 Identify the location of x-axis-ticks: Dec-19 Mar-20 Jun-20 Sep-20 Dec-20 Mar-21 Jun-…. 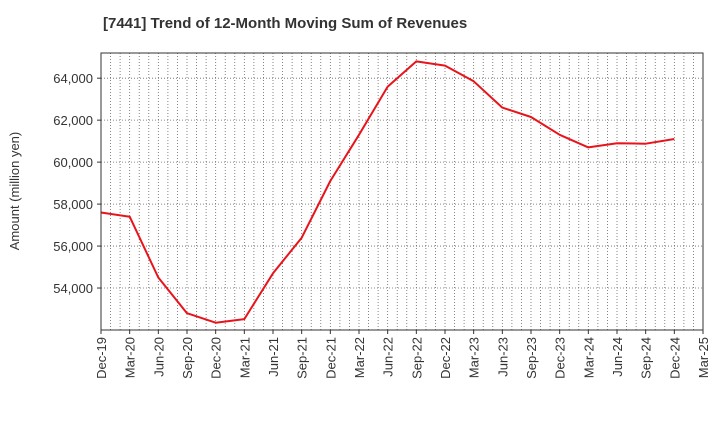
(402, 354).